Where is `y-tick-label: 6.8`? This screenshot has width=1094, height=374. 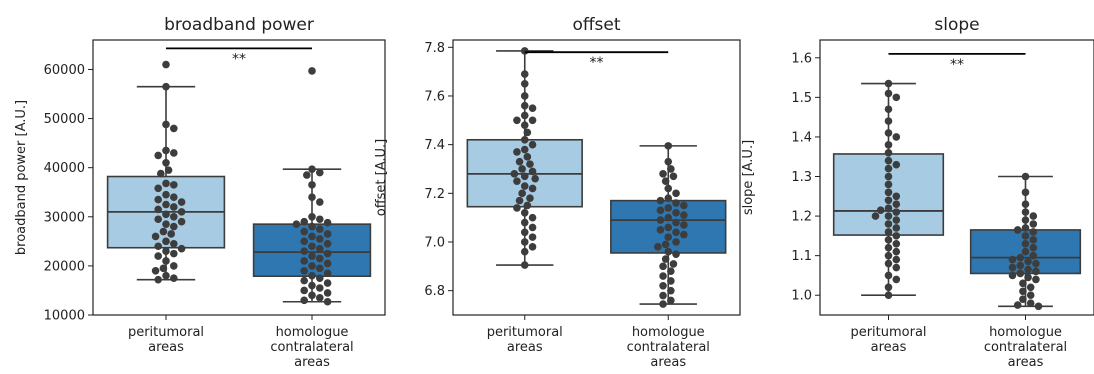
y-tick-label: 6.8 is located at coordinates (434, 291).